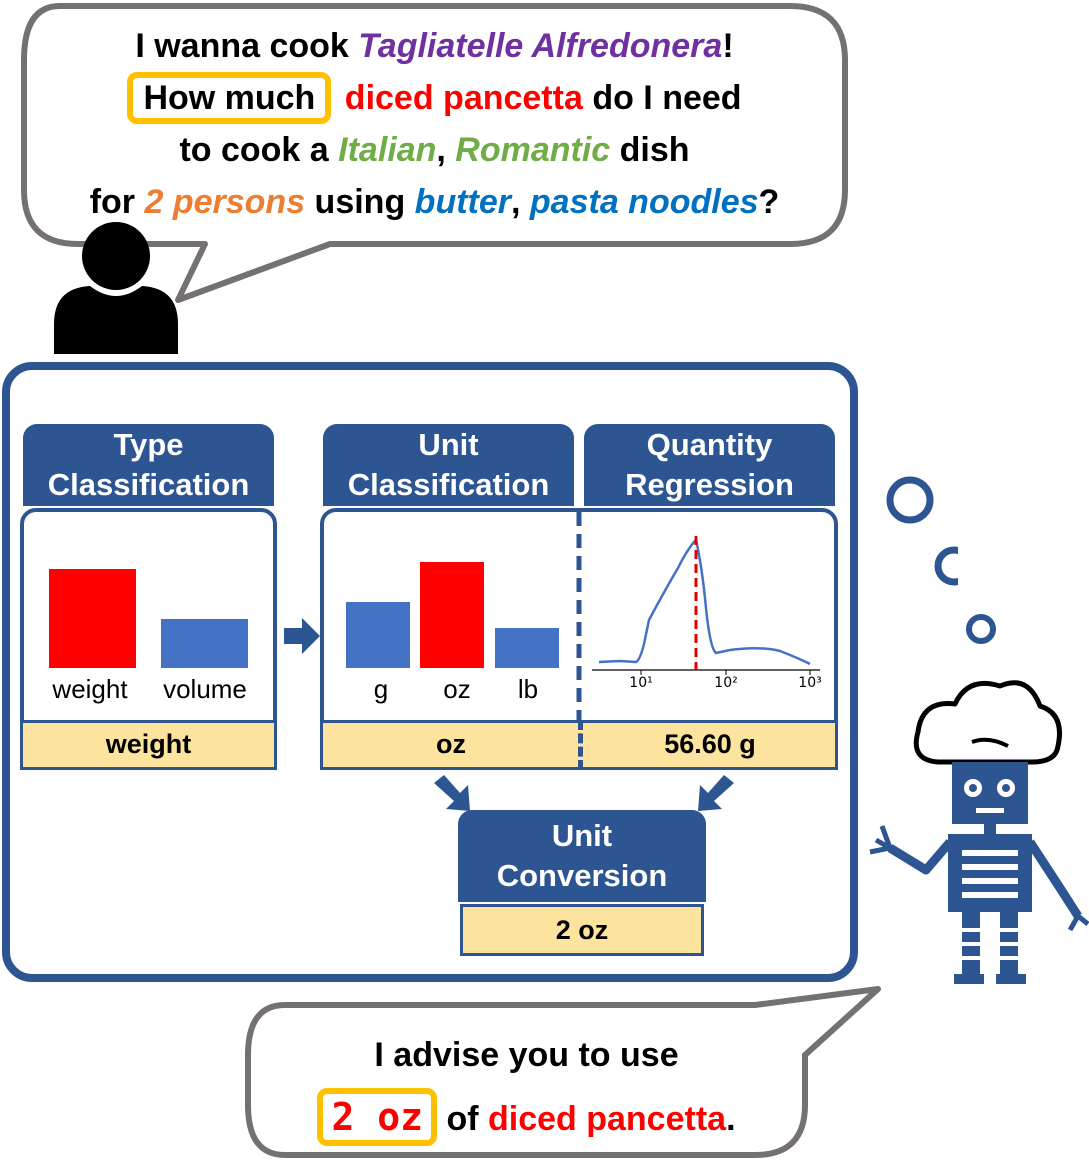  What do you see at coordinates (452, 615) in the screenshot?
I see `bar-oz` at bounding box center [452, 615].